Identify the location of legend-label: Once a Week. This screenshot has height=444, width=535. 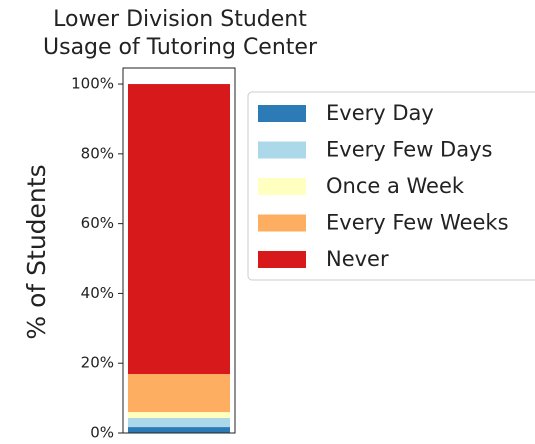
(395, 186).